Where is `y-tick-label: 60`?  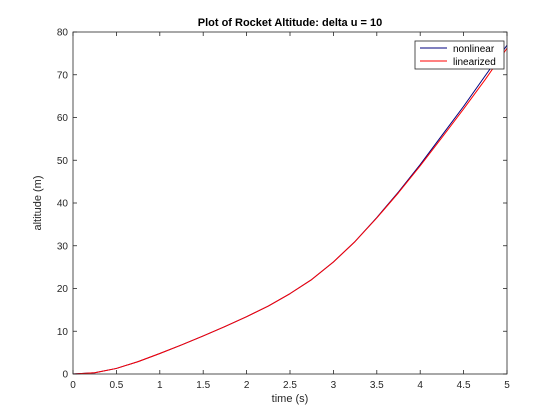 y-tick-label: 60 is located at coordinates (63, 118).